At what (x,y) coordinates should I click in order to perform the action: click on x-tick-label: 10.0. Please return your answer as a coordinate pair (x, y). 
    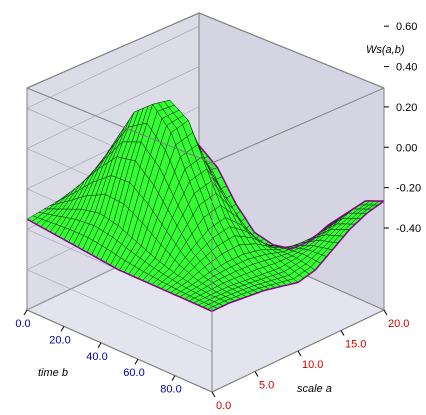
    Looking at the image, I should click on (312, 365).